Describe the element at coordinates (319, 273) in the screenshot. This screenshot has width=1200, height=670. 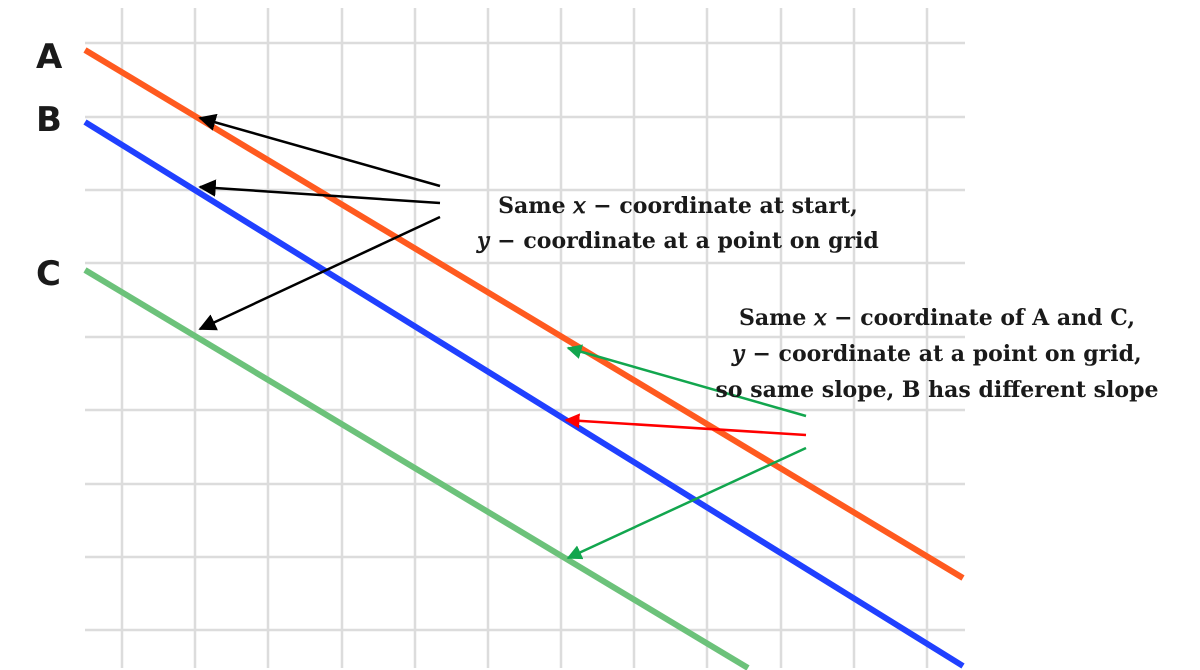
I see `arrow-to-c-start` at that location.